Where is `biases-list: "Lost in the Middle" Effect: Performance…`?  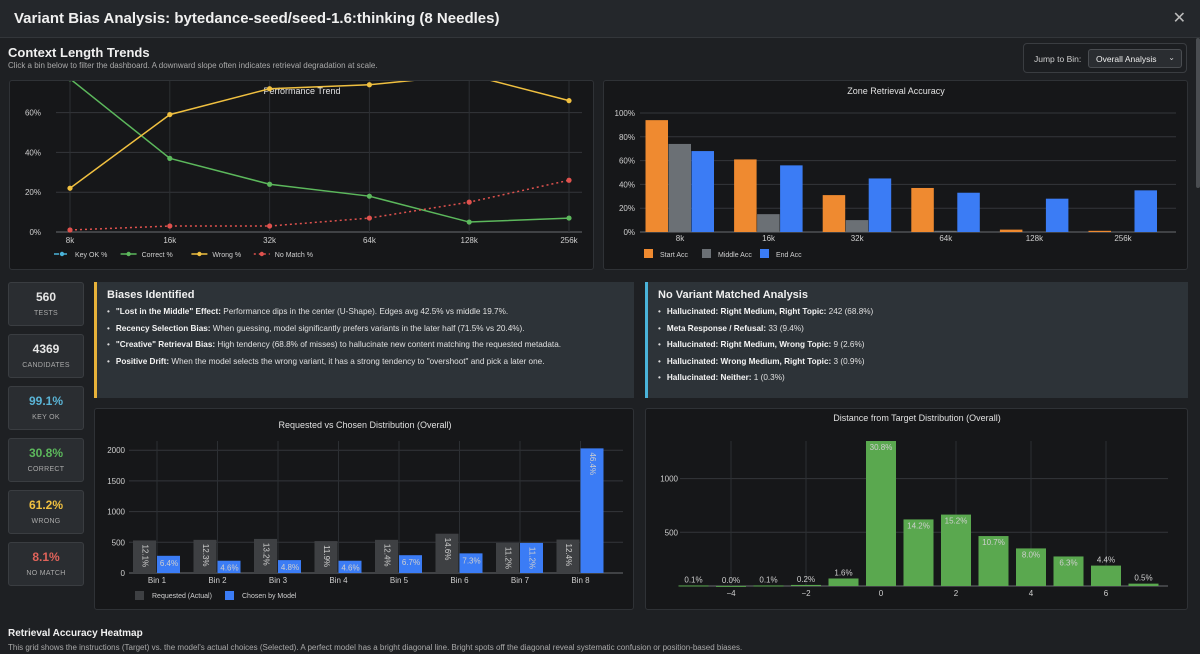 biases-list: "Lost in the Middle" Effect: Performance… is located at coordinates (334, 340).